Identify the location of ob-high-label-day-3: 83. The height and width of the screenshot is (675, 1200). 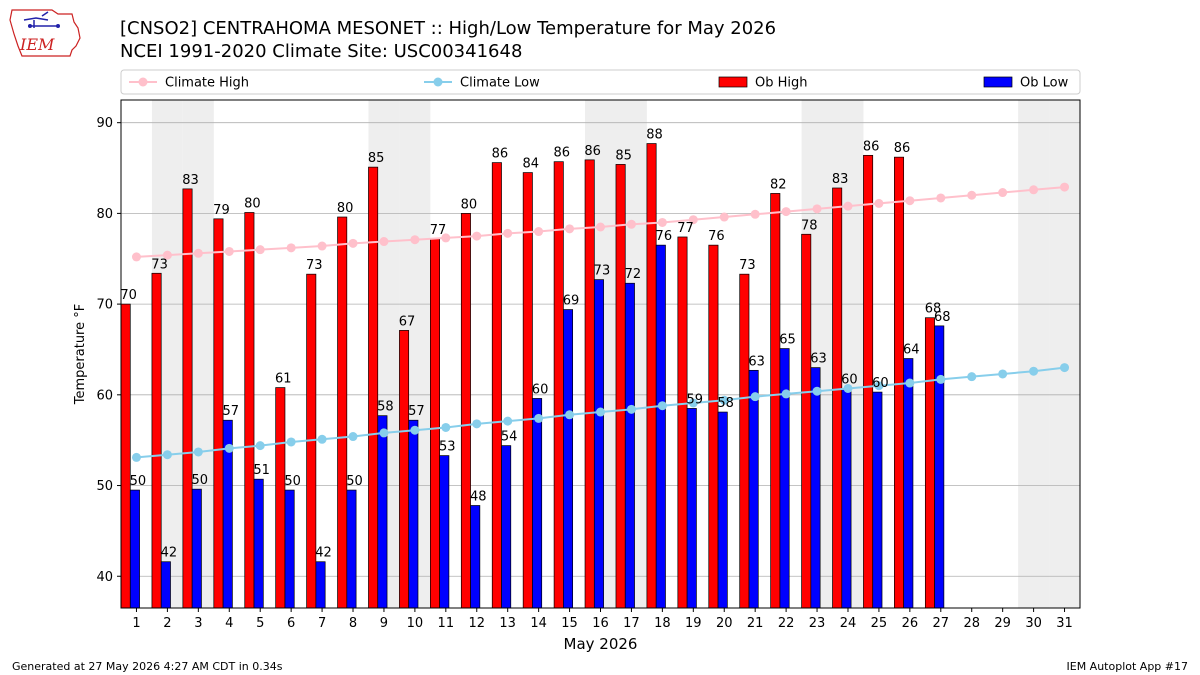
(190, 180).